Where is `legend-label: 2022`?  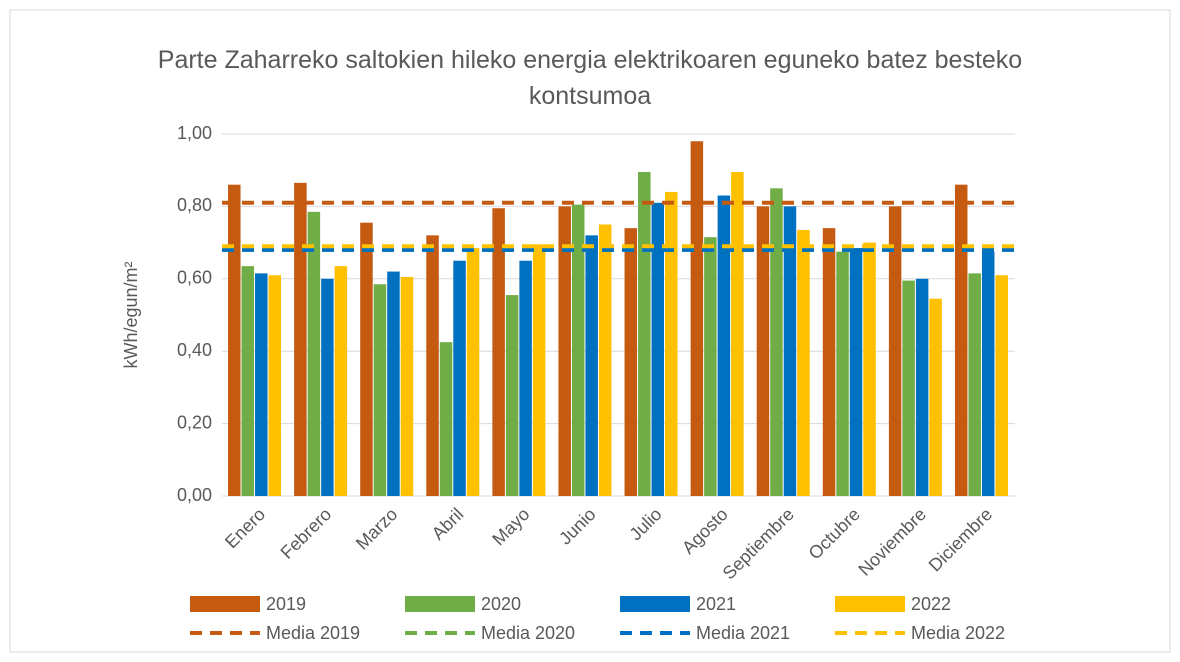 legend-label: 2022 is located at coordinates (931, 604).